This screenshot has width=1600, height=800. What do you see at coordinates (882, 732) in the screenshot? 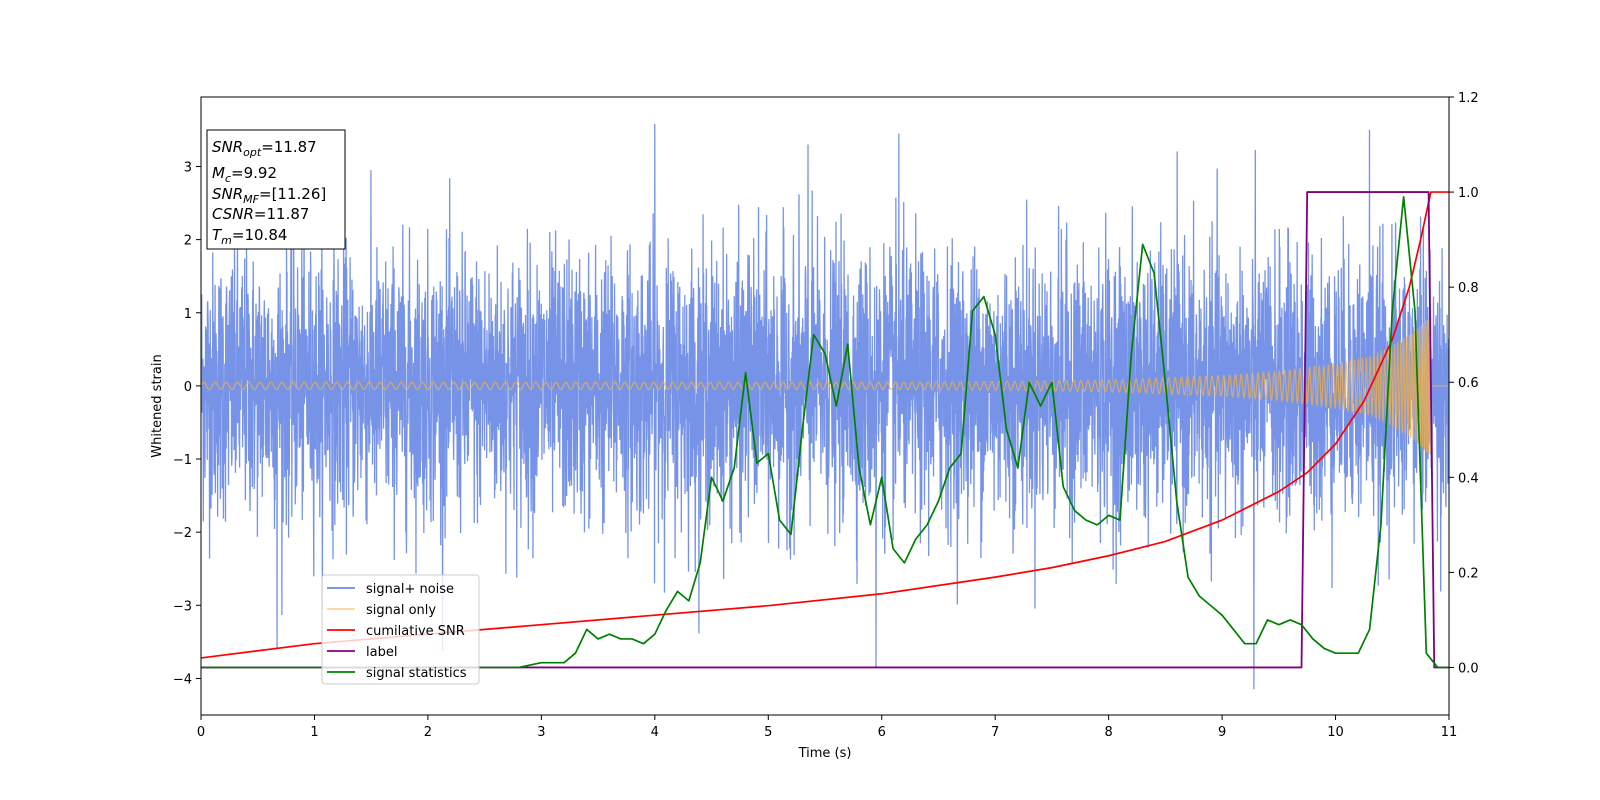
I see `x-tick-label: 6` at bounding box center [882, 732].